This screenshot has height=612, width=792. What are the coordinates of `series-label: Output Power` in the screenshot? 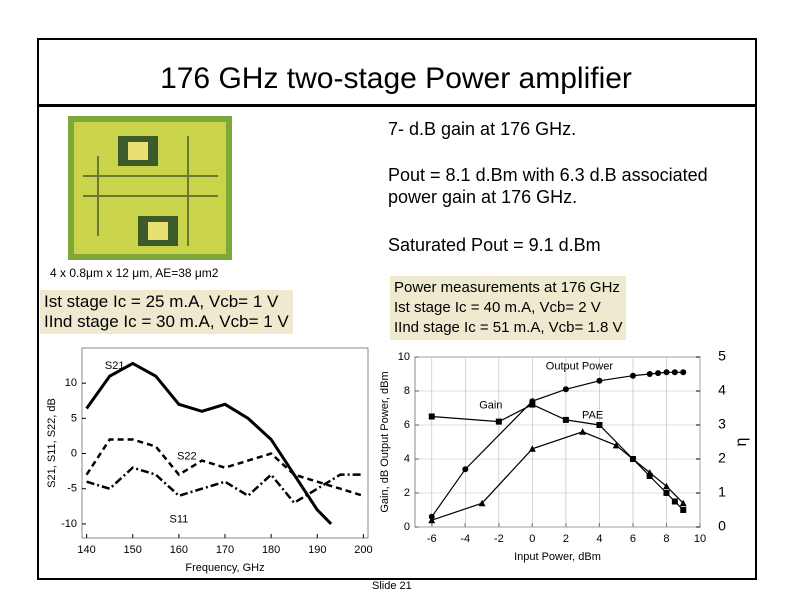 It's located at (580, 367).